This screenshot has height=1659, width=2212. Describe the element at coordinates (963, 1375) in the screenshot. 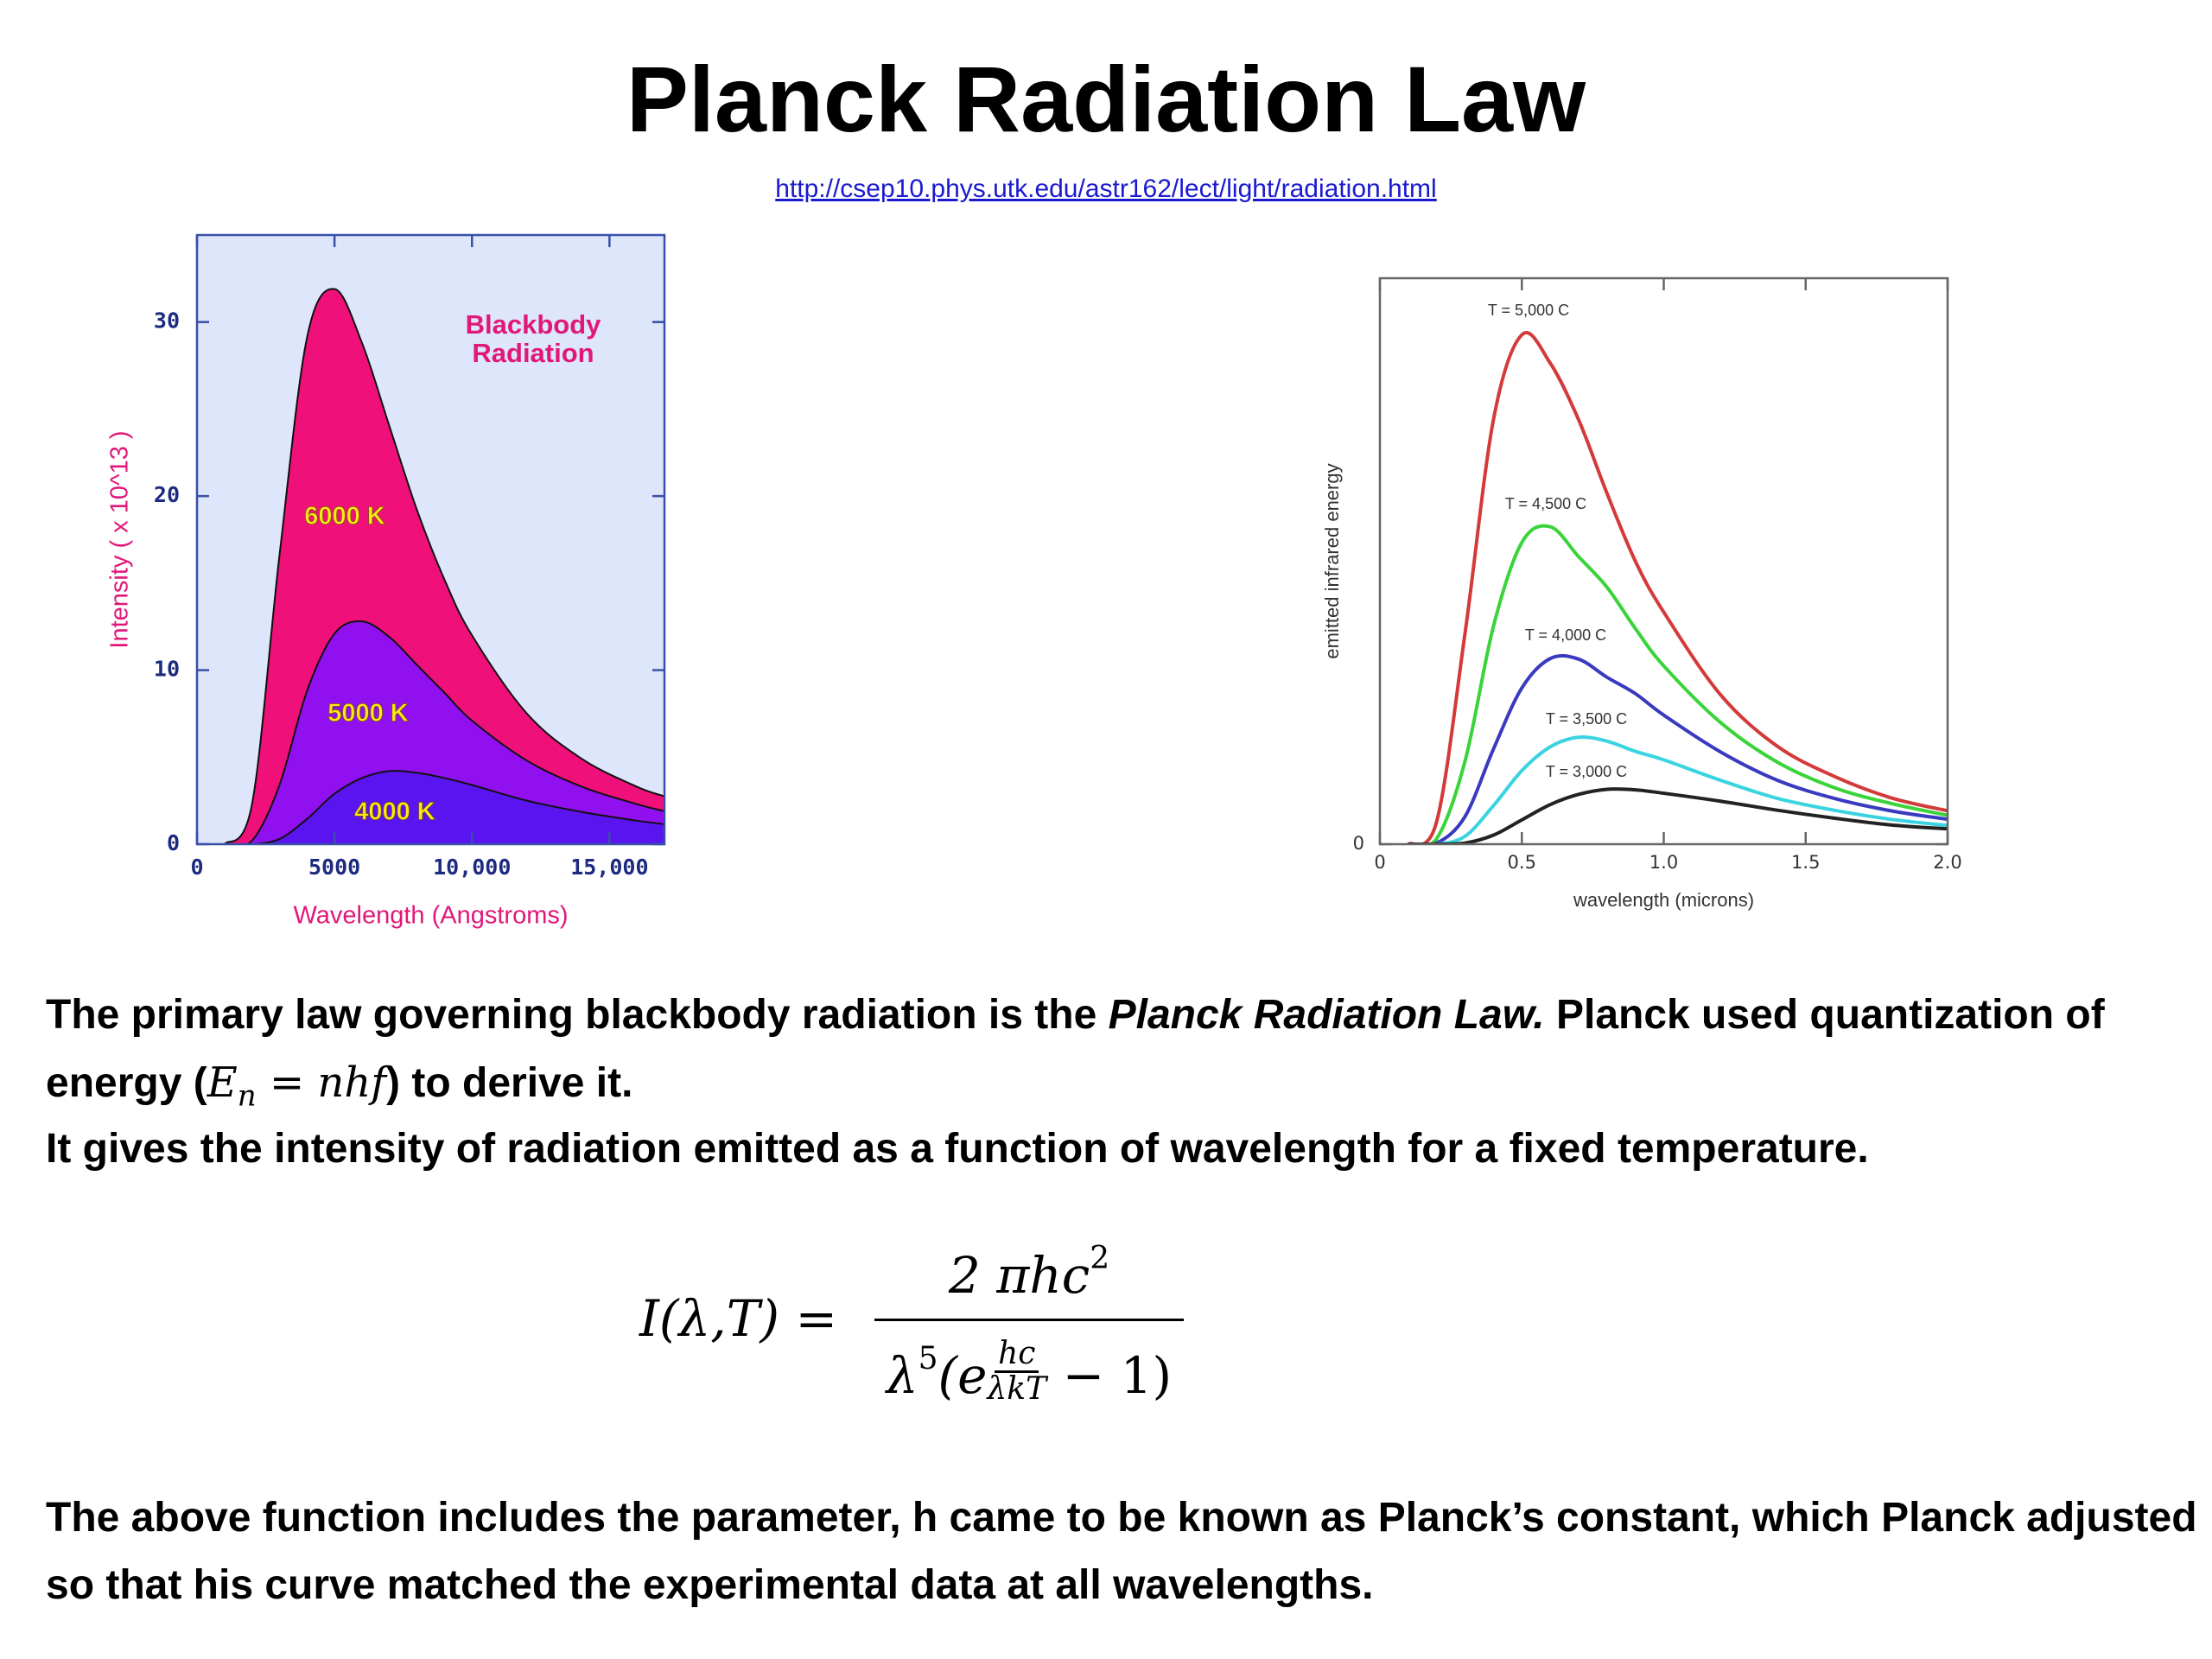

I see `text: (e` at that location.